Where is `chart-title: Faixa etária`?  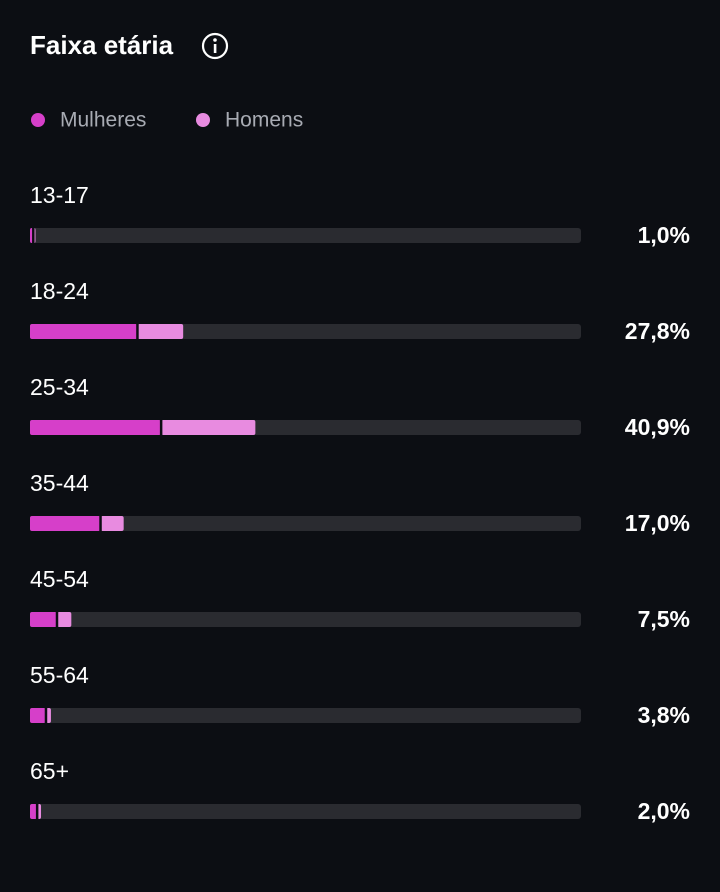 chart-title: Faixa etária is located at coordinates (102, 45).